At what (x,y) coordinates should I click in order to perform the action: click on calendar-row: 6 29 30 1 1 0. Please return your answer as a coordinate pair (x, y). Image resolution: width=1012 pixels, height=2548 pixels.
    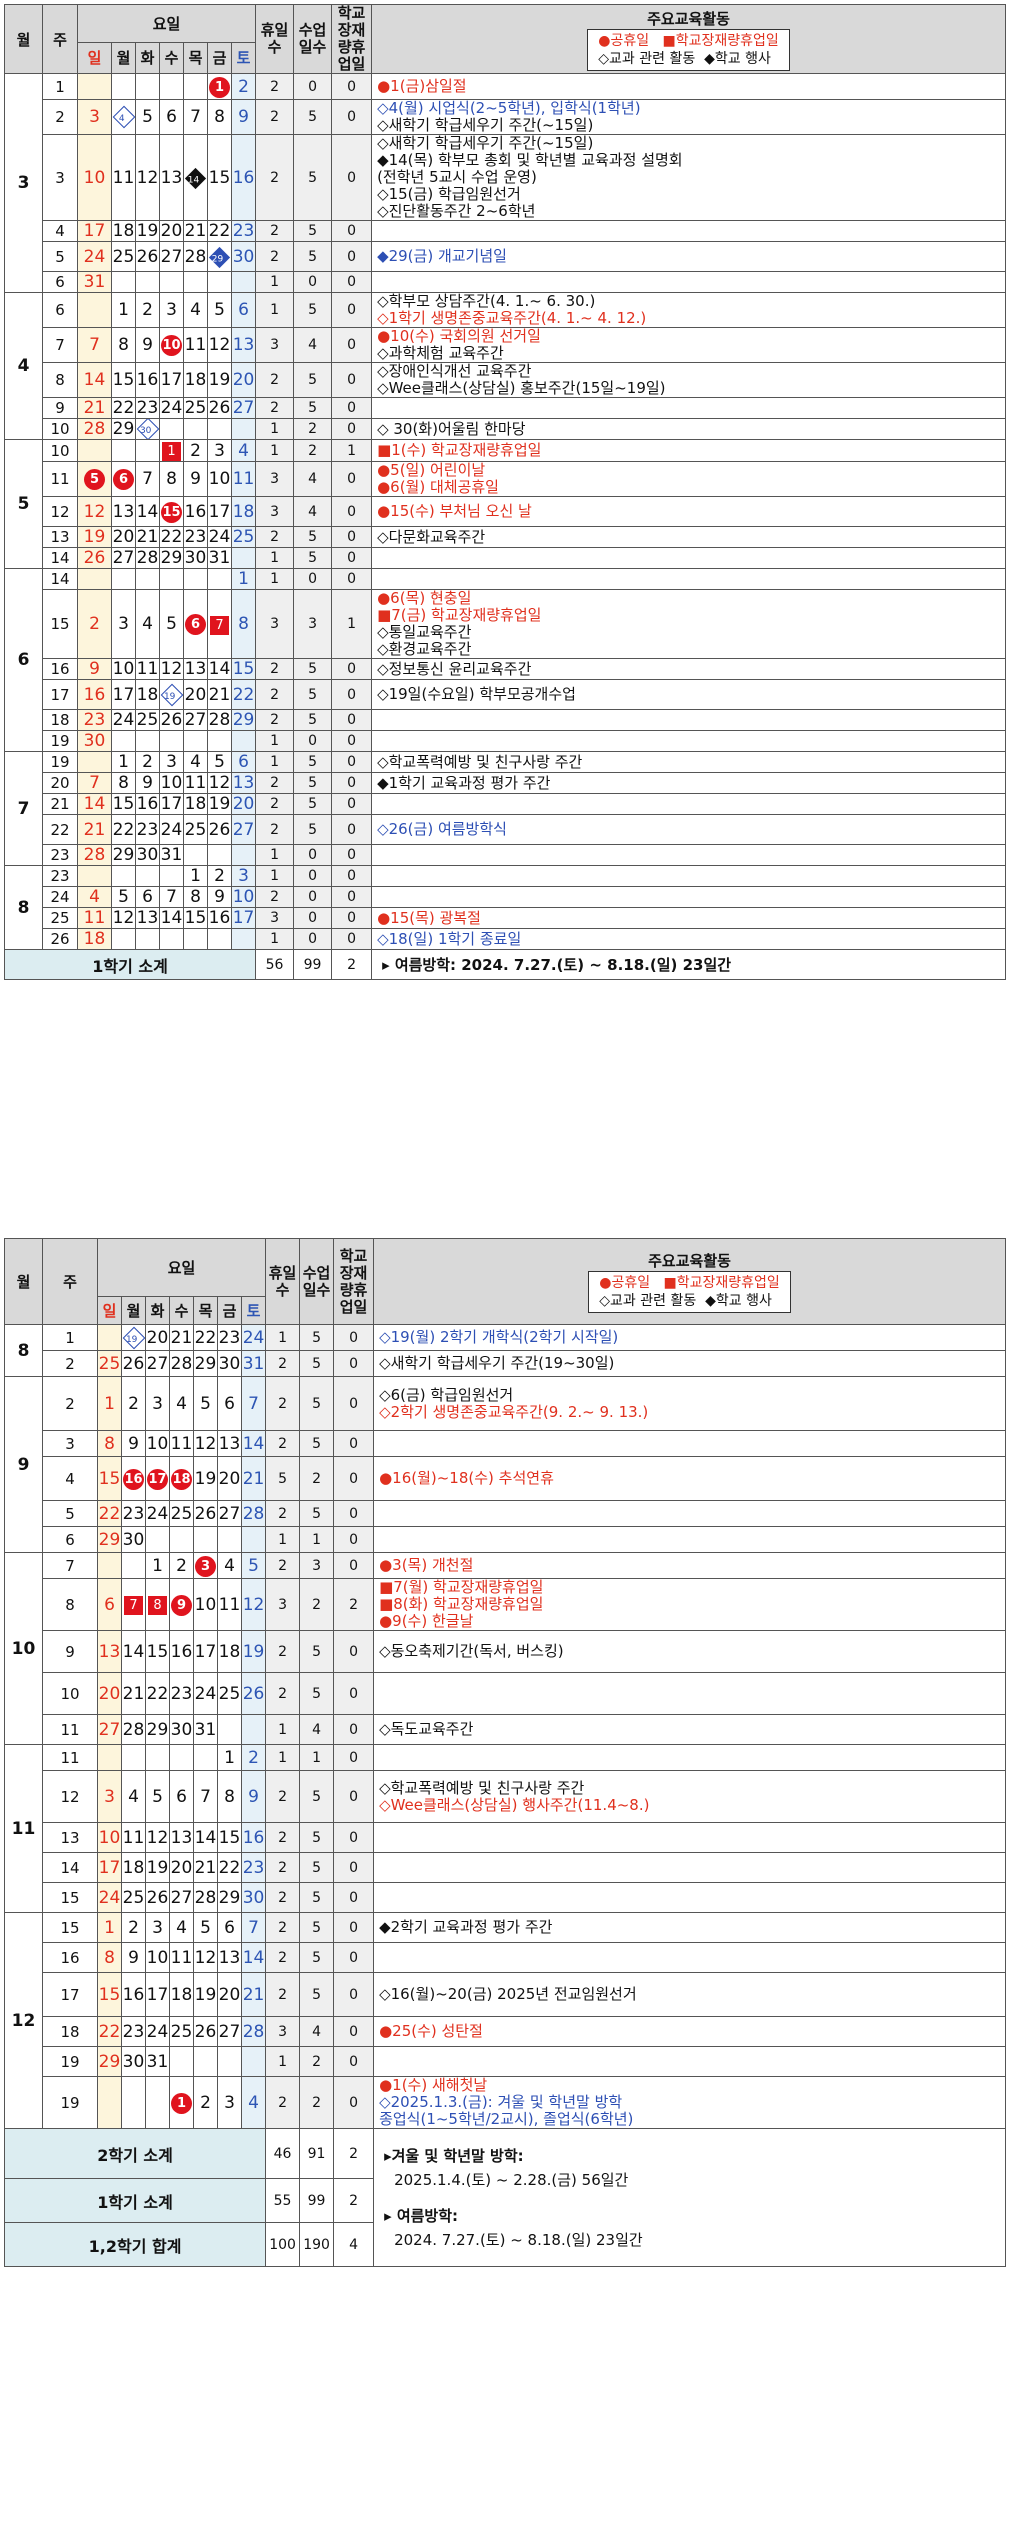
    Looking at the image, I should click on (505, 1539).